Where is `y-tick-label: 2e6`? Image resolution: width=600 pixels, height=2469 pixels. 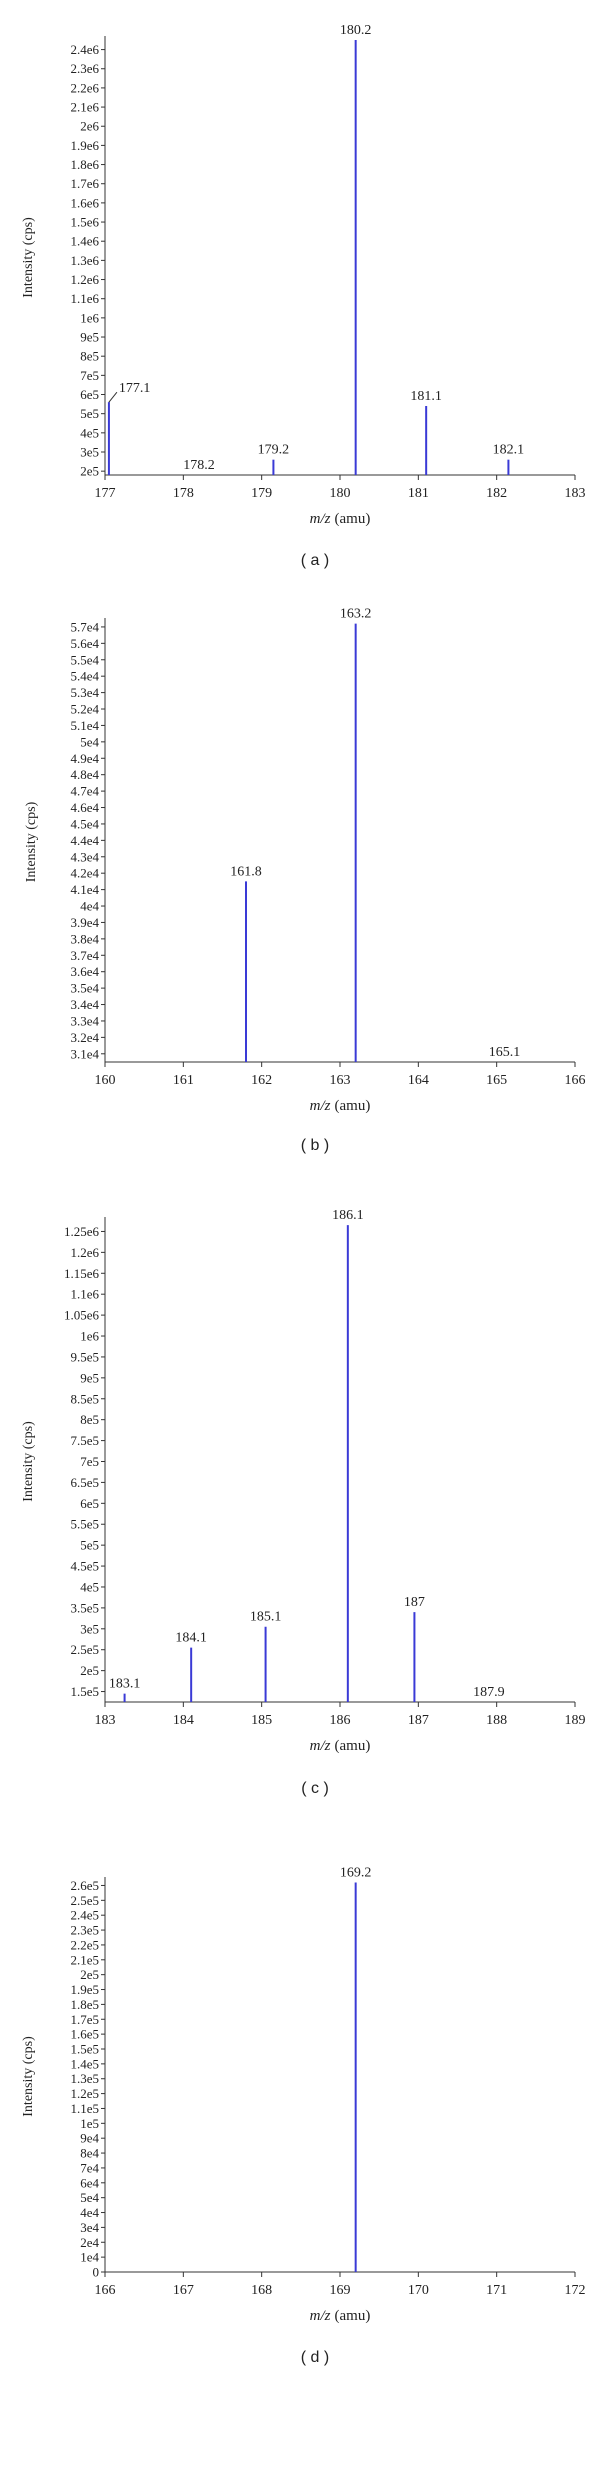
y-tick-label: 2e6 is located at coordinates (89, 126).